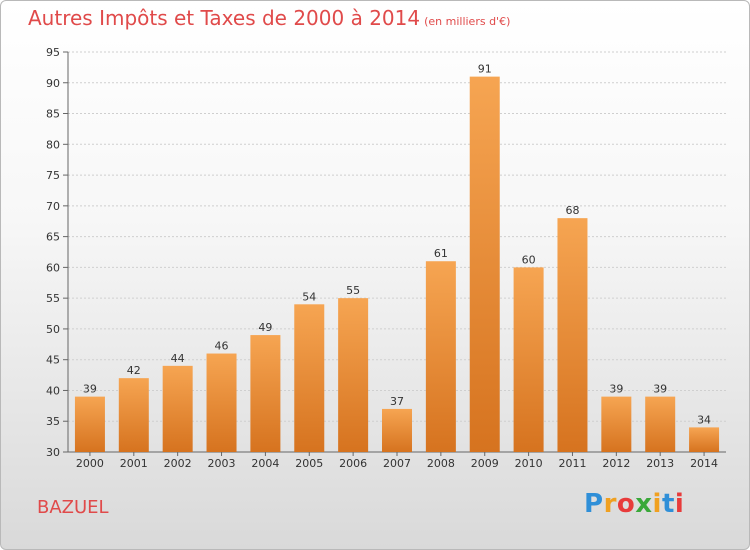  What do you see at coordinates (467, 21) in the screenshot?
I see `chart-subtitle: (en milliers d'€)` at bounding box center [467, 21].